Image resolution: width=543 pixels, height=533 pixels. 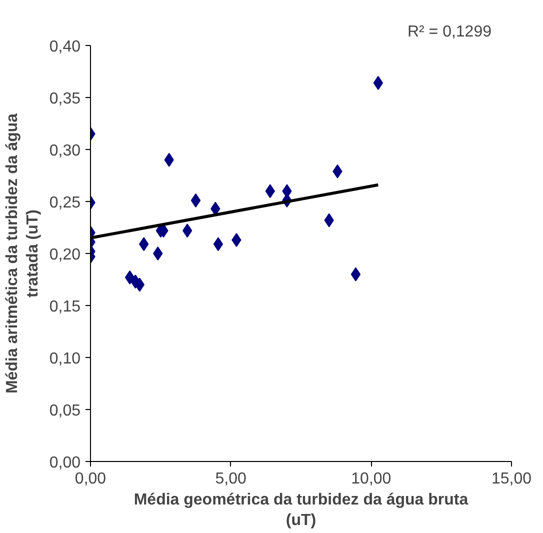 What do you see at coordinates (23, 253) in the screenshot?
I see `y-axis-title: Média aritmética da turbidez da água tratada (uT)` at bounding box center [23, 253].